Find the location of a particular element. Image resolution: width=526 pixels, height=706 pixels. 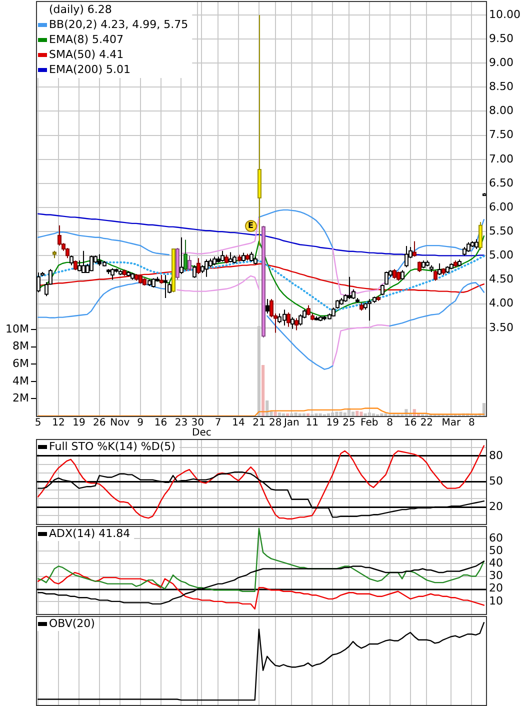

x-tick-label: Feb is located at coordinates (369, 423).